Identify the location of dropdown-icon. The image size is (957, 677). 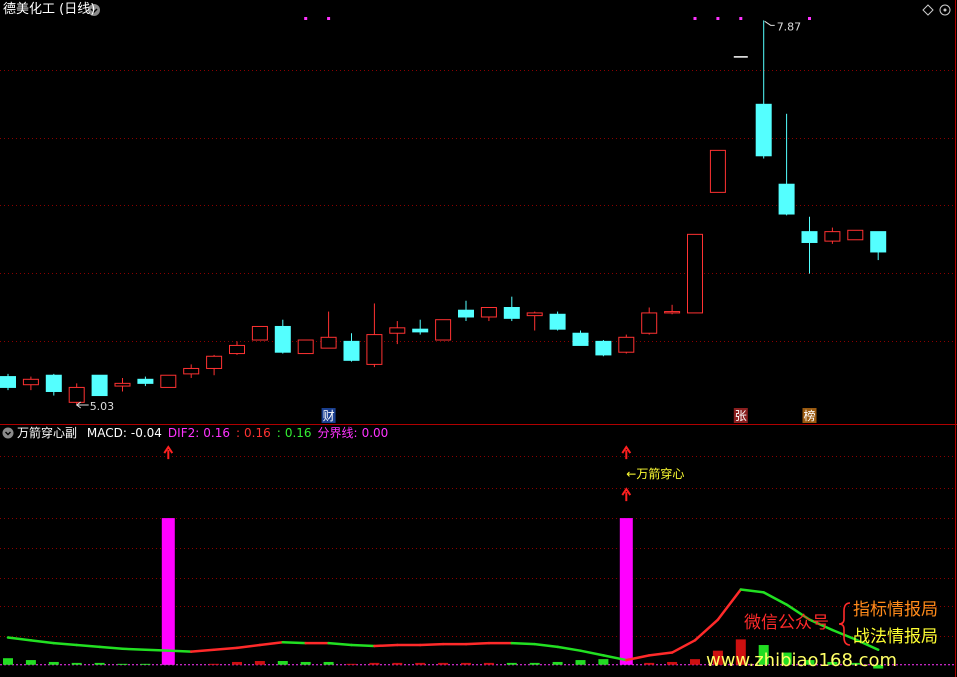
(94, 10).